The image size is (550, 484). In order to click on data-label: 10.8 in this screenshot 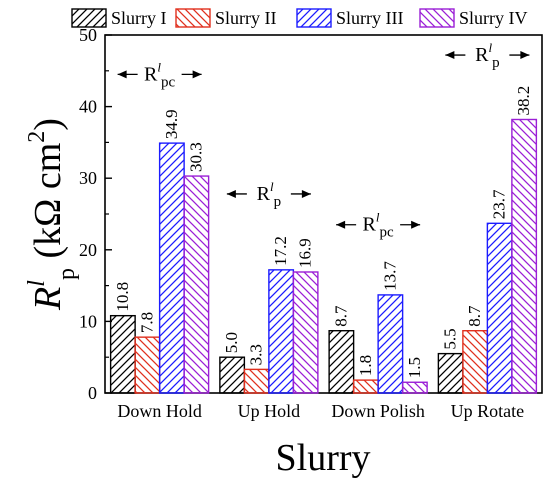, I will do `click(122, 297)`.